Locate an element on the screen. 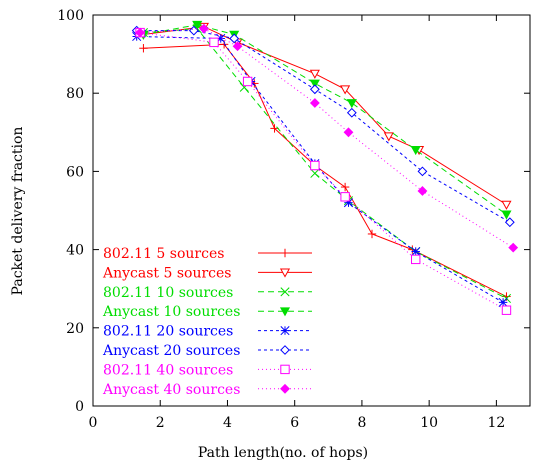 The width and height of the screenshot is (540, 466). x-tick-label: 6 is located at coordinates (294, 423).